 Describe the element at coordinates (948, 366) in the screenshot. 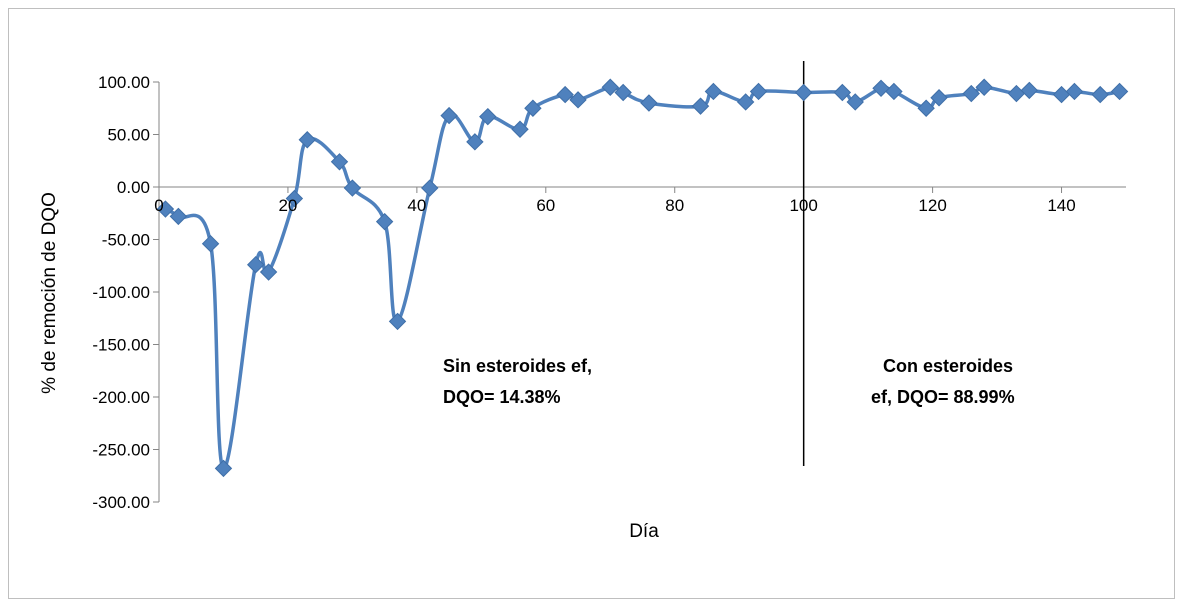

I see `annotation-con-esteroides-line-1: Con esteroides` at that location.